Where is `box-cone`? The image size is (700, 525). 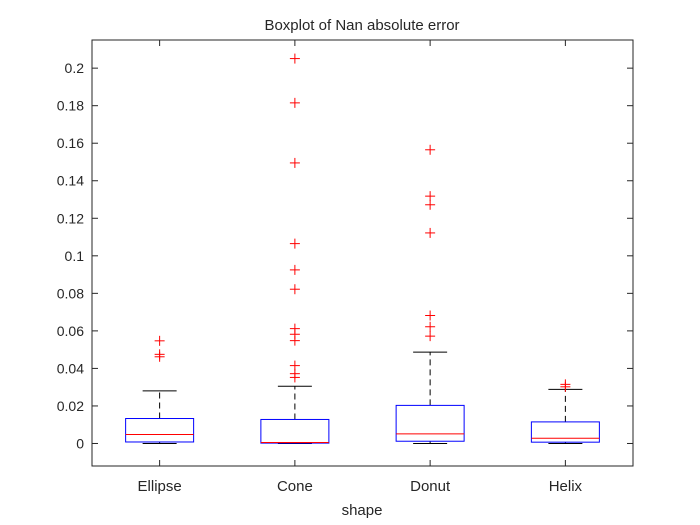 box-cone is located at coordinates (295, 248).